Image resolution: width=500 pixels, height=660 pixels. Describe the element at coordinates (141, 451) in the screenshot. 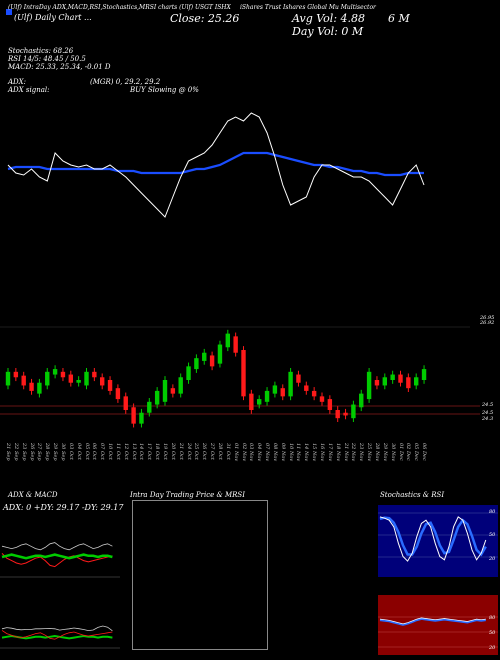

I see `date-label: 14 Oct` at that location.